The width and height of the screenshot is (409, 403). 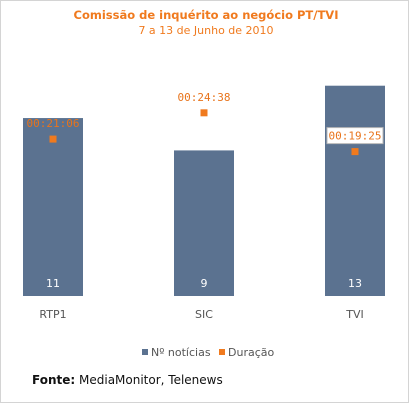 I want to click on legend: Nº notícias Duração, so click(x=208, y=352).